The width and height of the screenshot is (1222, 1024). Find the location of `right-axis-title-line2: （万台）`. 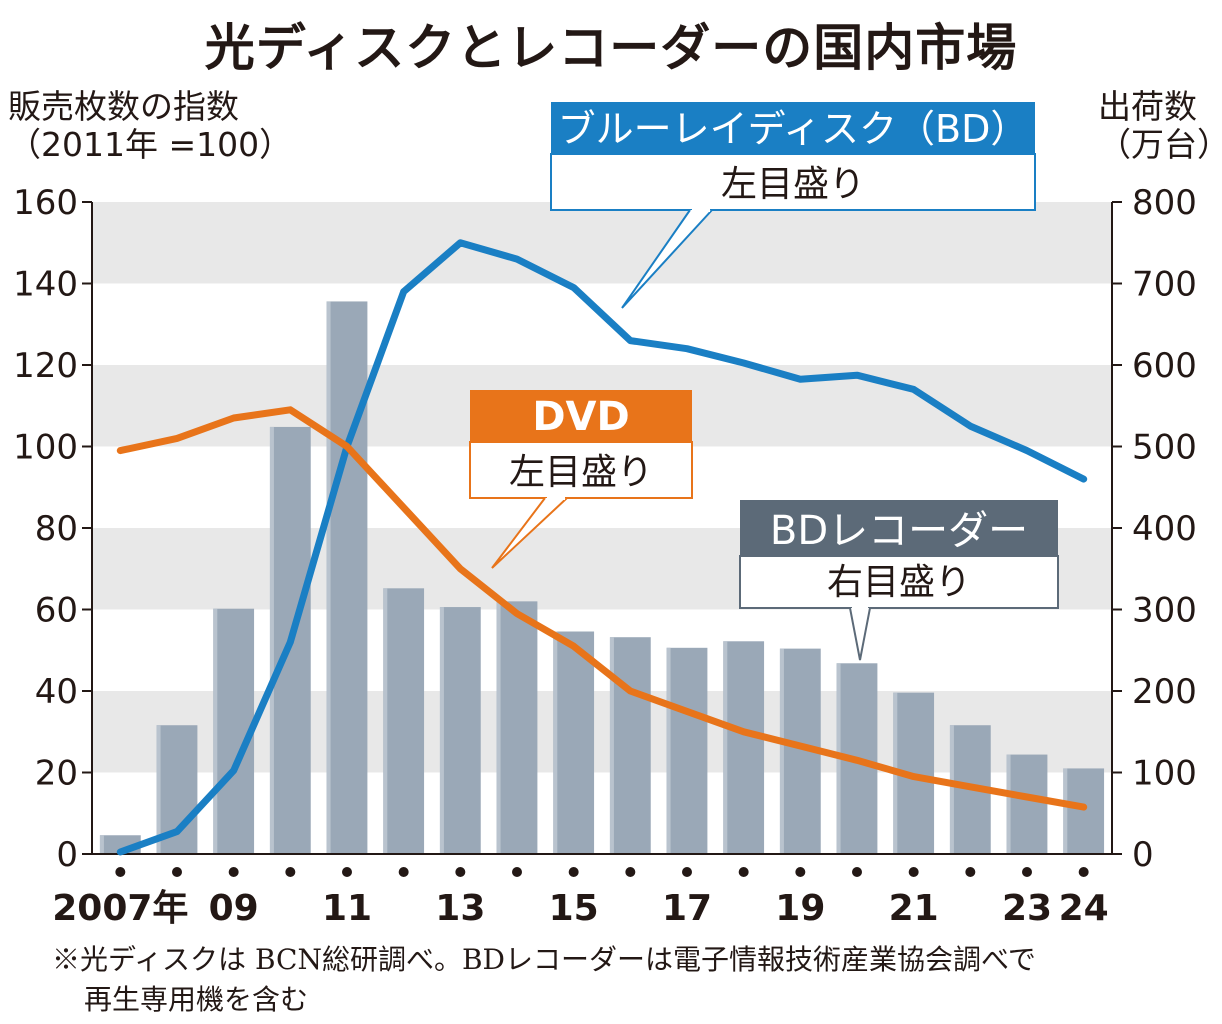

right-axis-title-line2: （万台） is located at coordinates (1160, 144).